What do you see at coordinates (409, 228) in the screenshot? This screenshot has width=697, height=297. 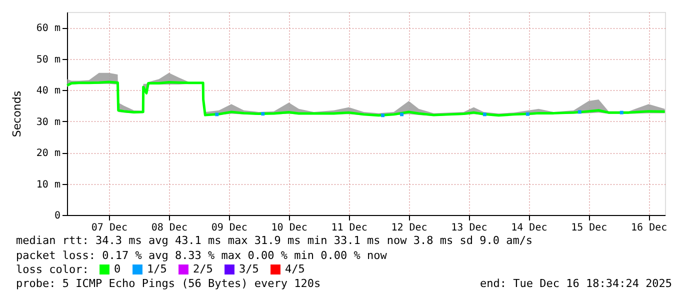 I see `x-tick-label: 12 Dec` at bounding box center [409, 228].